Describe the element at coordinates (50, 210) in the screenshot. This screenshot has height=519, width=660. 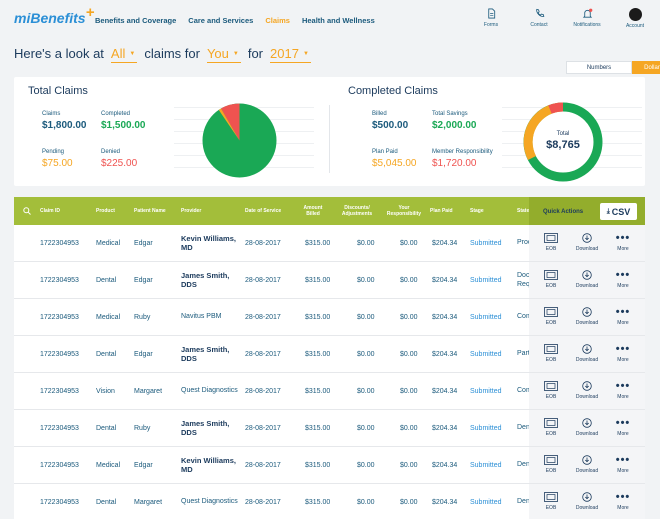
I see `col-claim-id: Claim ID` at that location.